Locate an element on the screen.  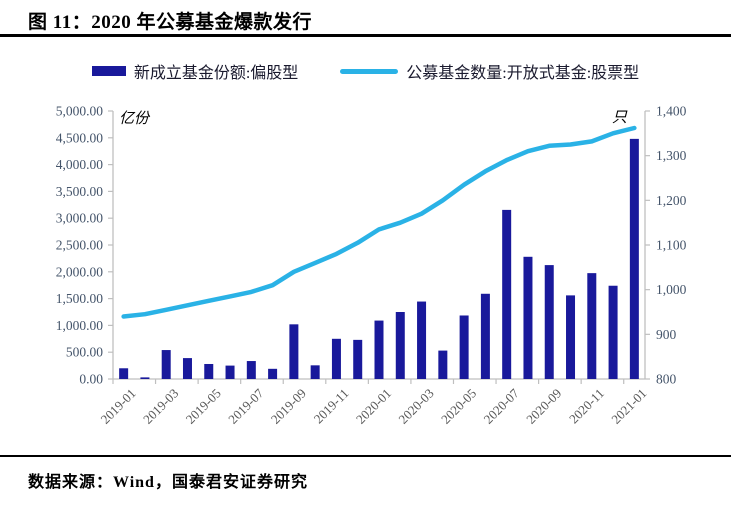
y-tick-label-right: 1,100 is located at coordinates (671, 245).